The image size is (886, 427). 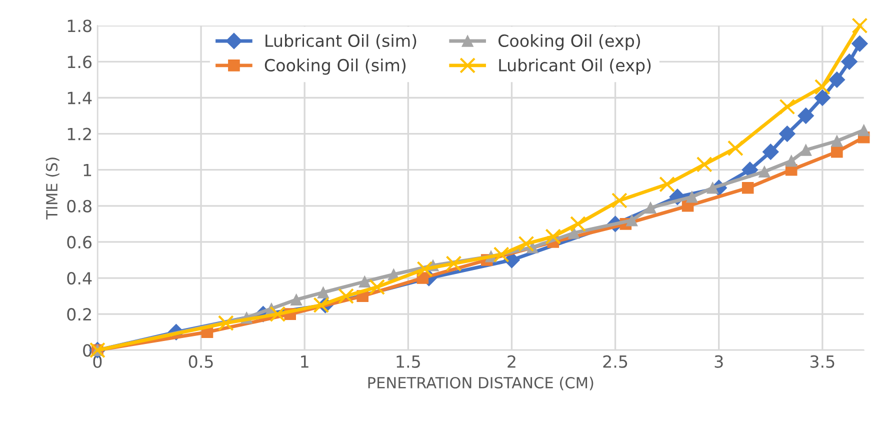 What do you see at coordinates (822, 361) in the screenshot?
I see `x-tick-label: 3.5` at bounding box center [822, 361].